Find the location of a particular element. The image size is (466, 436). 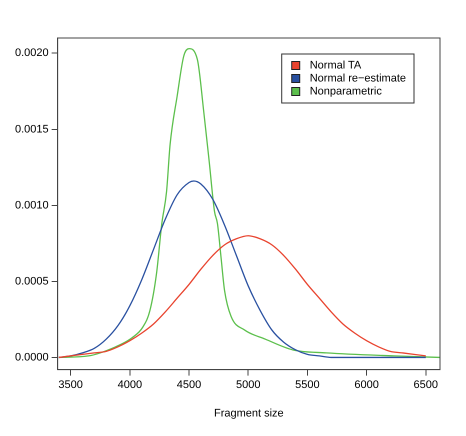

y-tick-label: 0.0005 is located at coordinates (31, 281).